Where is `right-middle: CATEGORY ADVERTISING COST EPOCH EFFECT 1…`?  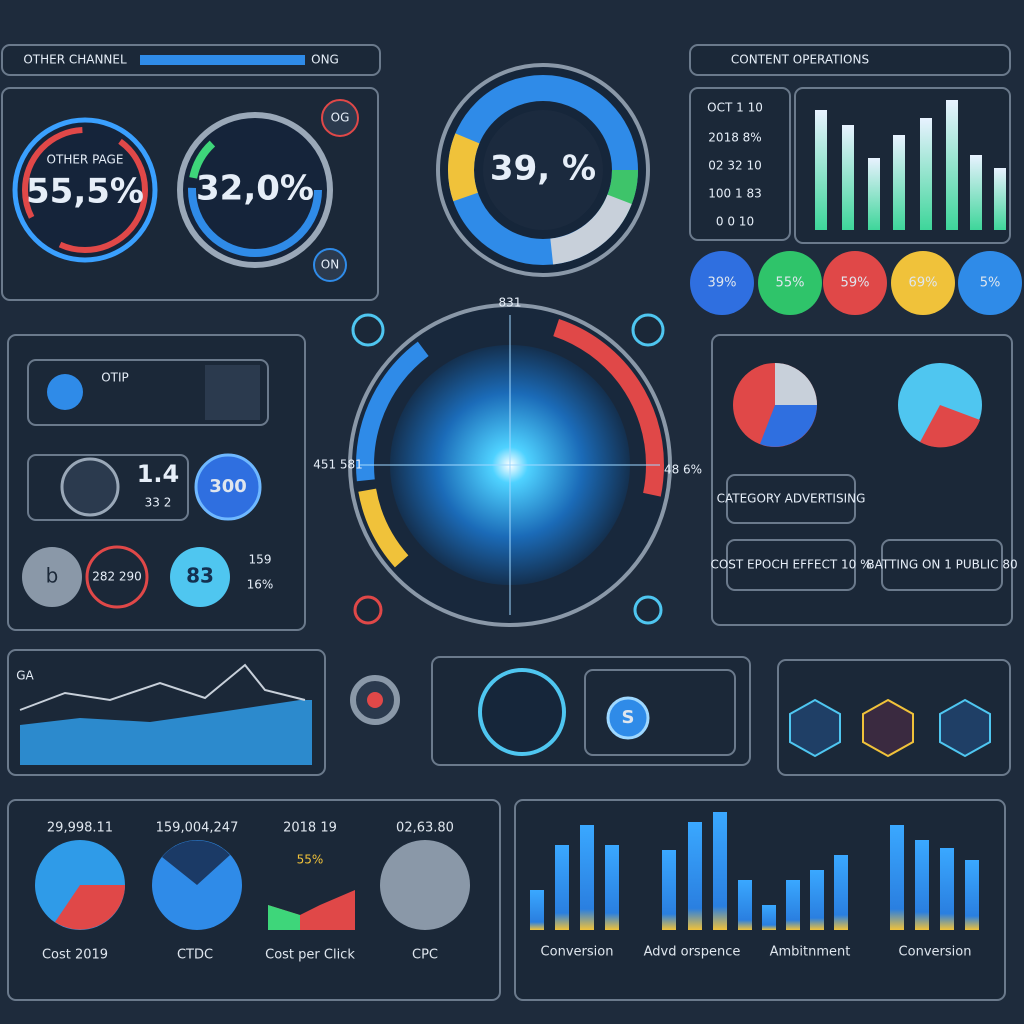 right-middle: CATEGORY ADVERTISING COST EPOCH EFFECT 1… is located at coordinates (864, 480).